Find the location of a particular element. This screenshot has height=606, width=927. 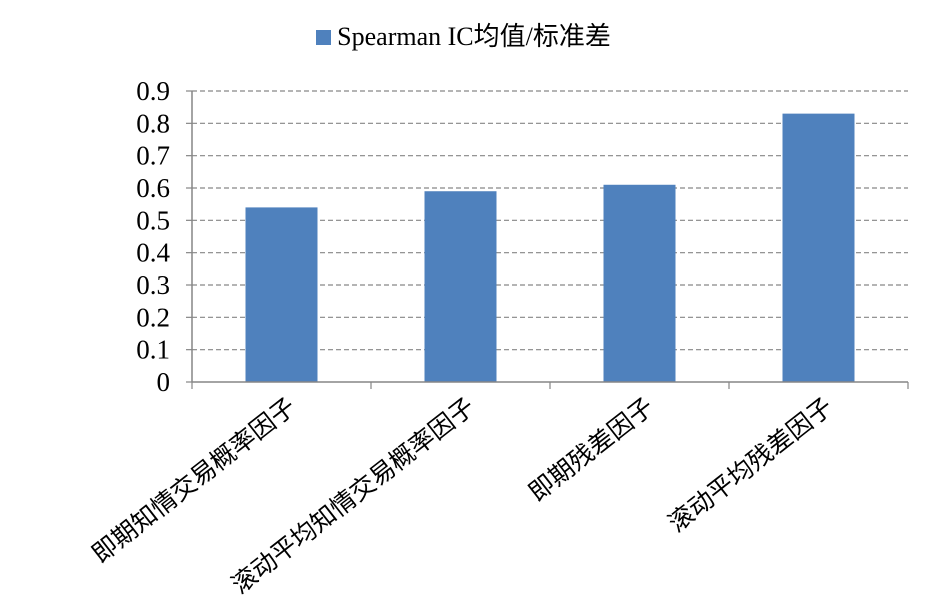

x-tick-label: 即期知情交易概率因子 is located at coordinates (194, 481).